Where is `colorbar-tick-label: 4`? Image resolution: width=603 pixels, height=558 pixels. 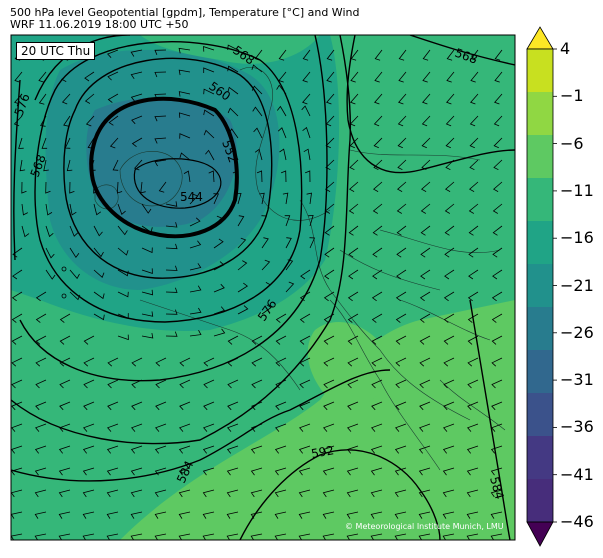 colorbar-tick-label: 4 is located at coordinates (565, 48).